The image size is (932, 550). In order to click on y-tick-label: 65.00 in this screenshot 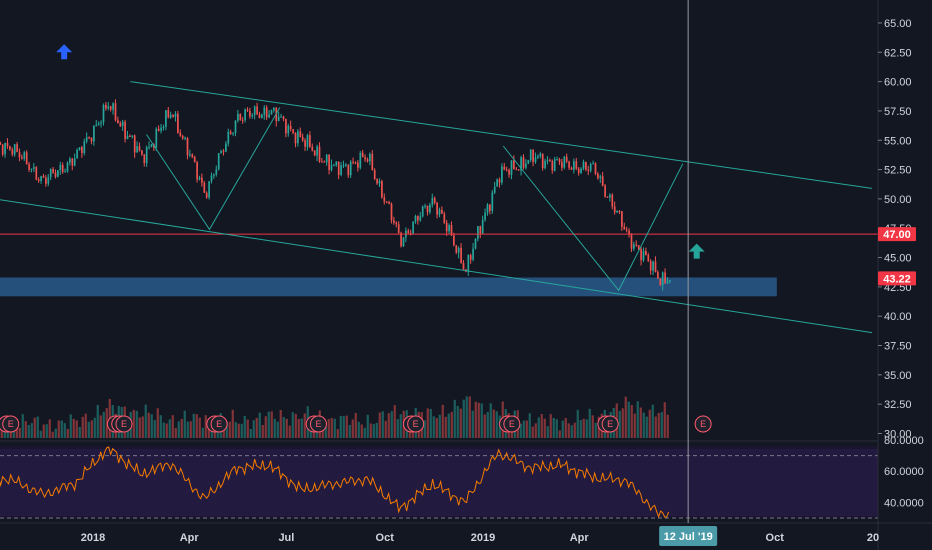, I will do `click(898, 24)`.